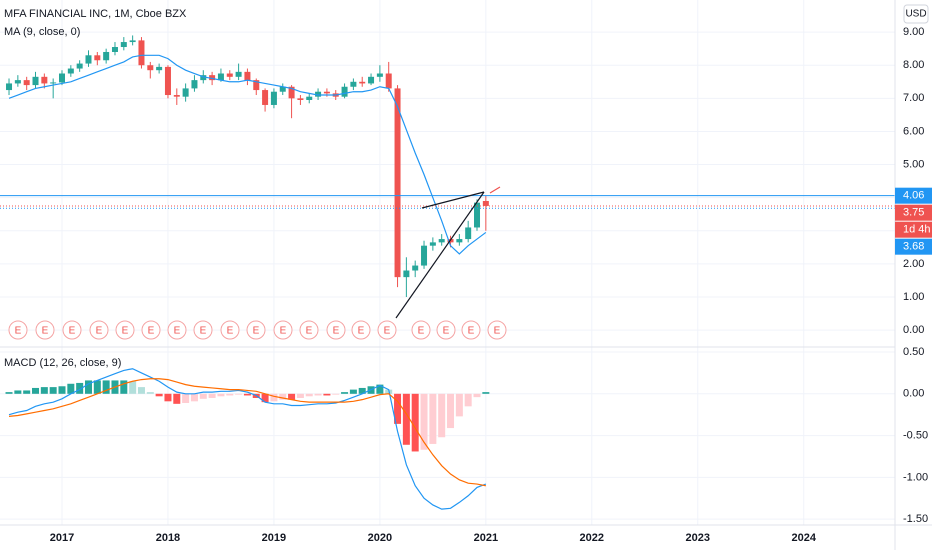 This screenshot has height=550, width=932. I want to click on drawing, so click(495, 190).